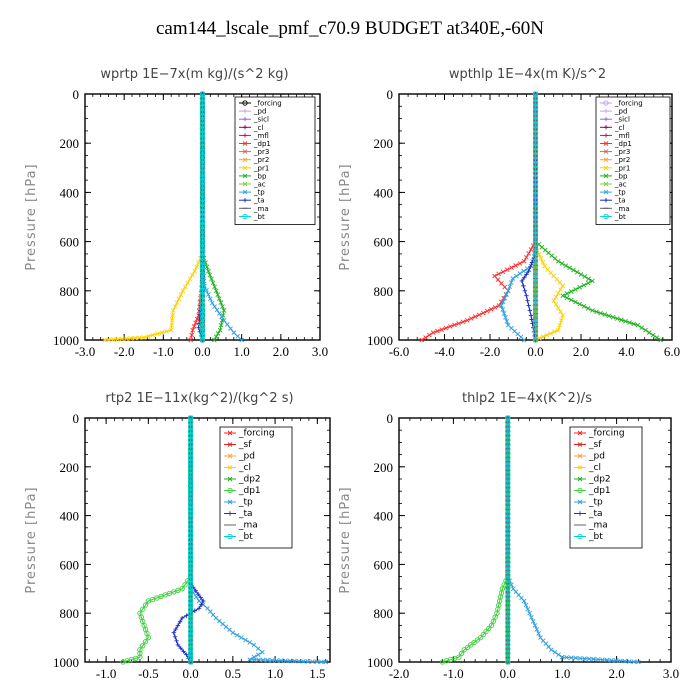  What do you see at coordinates (207, 540) in the screenshot?
I see `plot-frame` at bounding box center [207, 540].